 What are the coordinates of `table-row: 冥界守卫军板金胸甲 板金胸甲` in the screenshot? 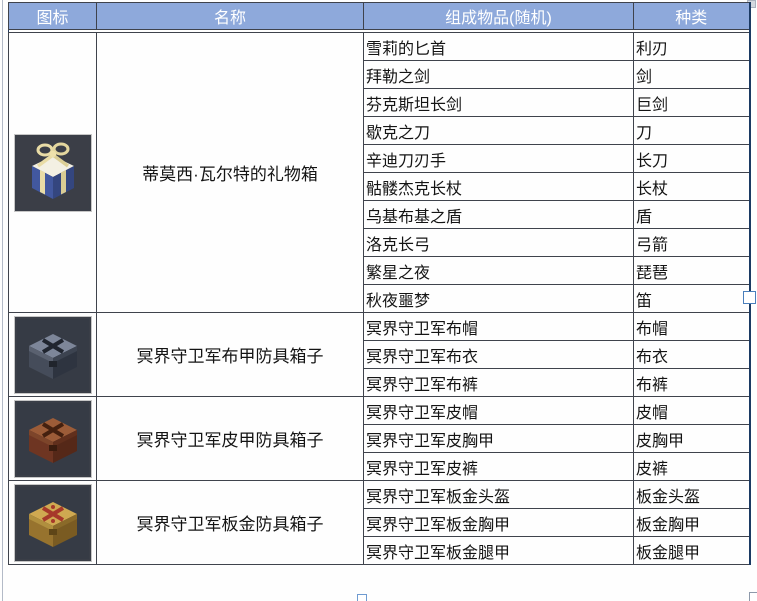 It's located at (379, 522).